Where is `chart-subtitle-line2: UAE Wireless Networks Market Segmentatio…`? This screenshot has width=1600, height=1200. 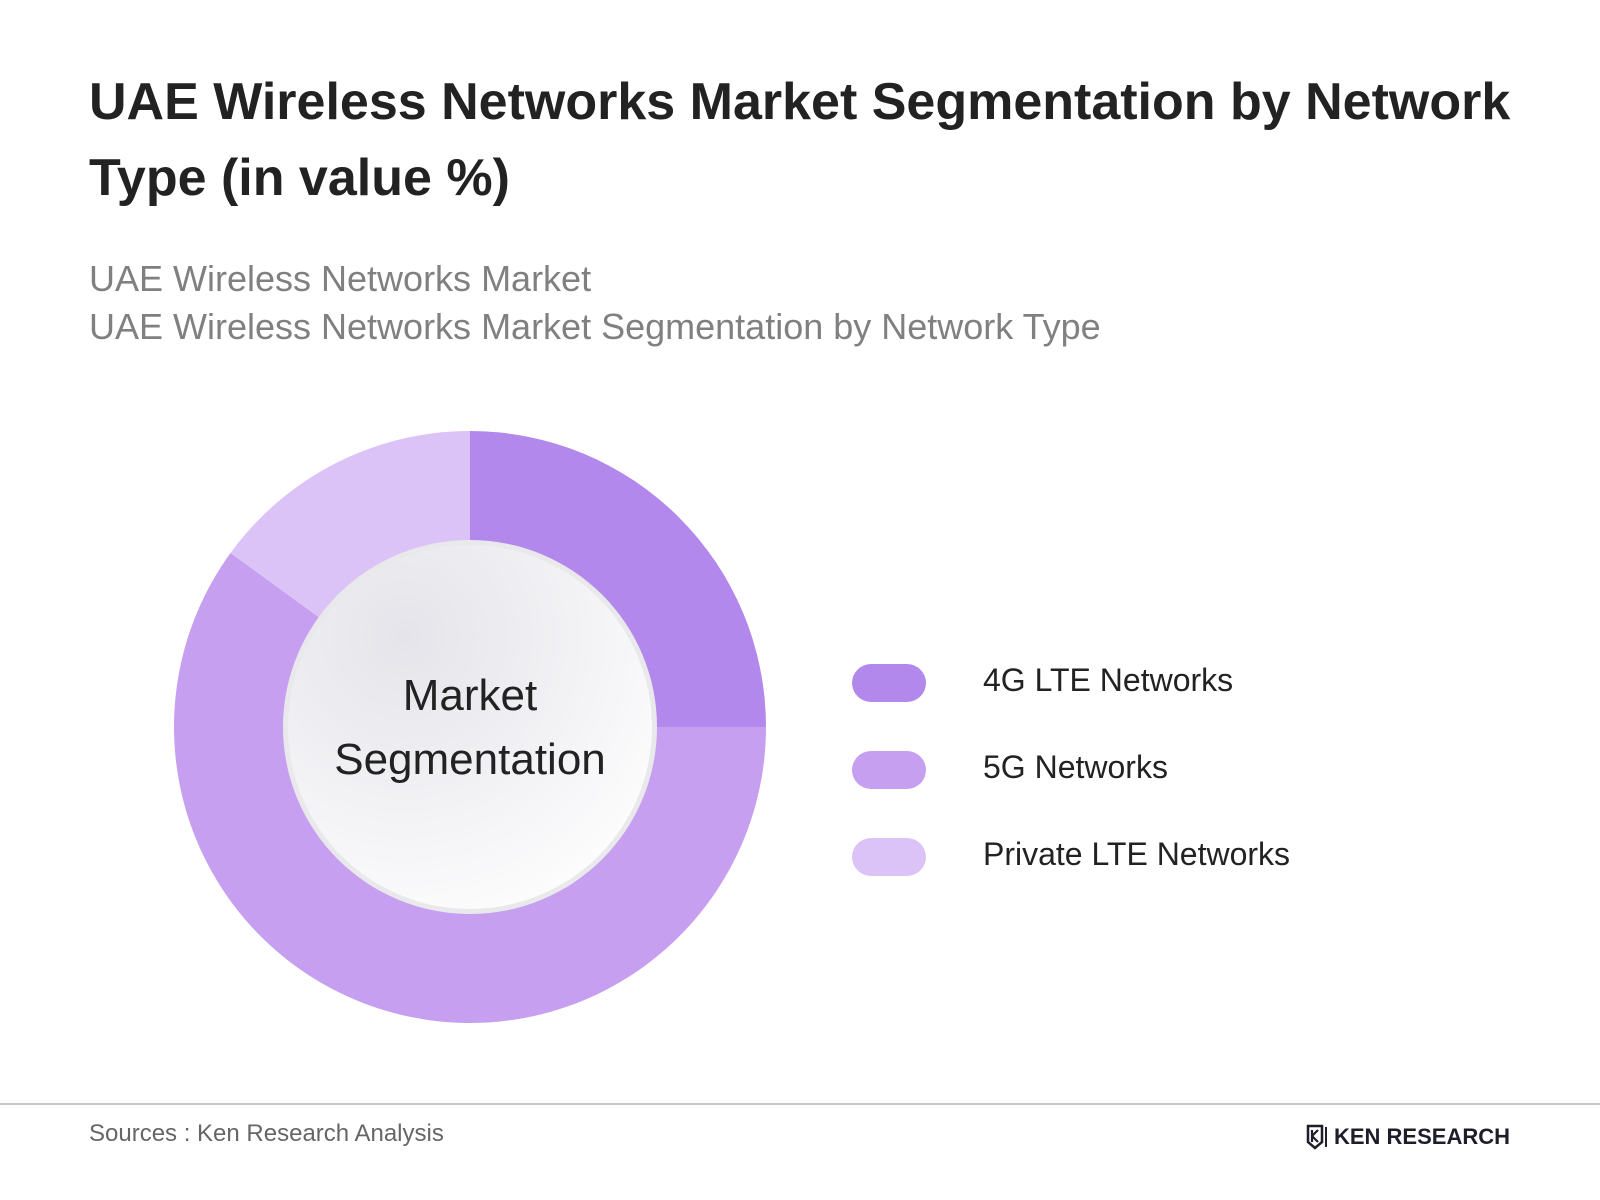
chart-subtitle-line2: UAE Wireless Networks Market Segmentatio… is located at coordinates (595, 326).